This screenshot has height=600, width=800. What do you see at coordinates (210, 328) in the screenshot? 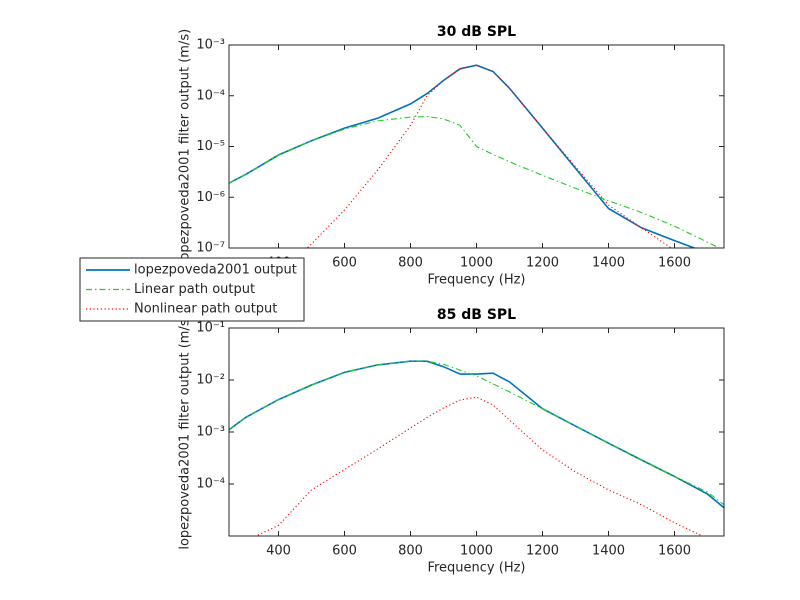
I see `y-tick-label: 10⁻¹` at bounding box center [210, 328].